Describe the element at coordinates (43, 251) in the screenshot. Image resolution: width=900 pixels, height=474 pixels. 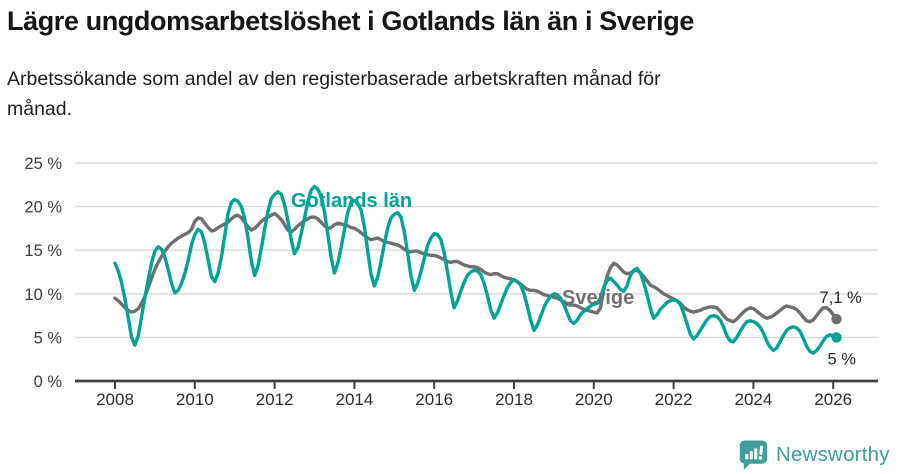
I see `y-tick-label: 15 %` at that location.